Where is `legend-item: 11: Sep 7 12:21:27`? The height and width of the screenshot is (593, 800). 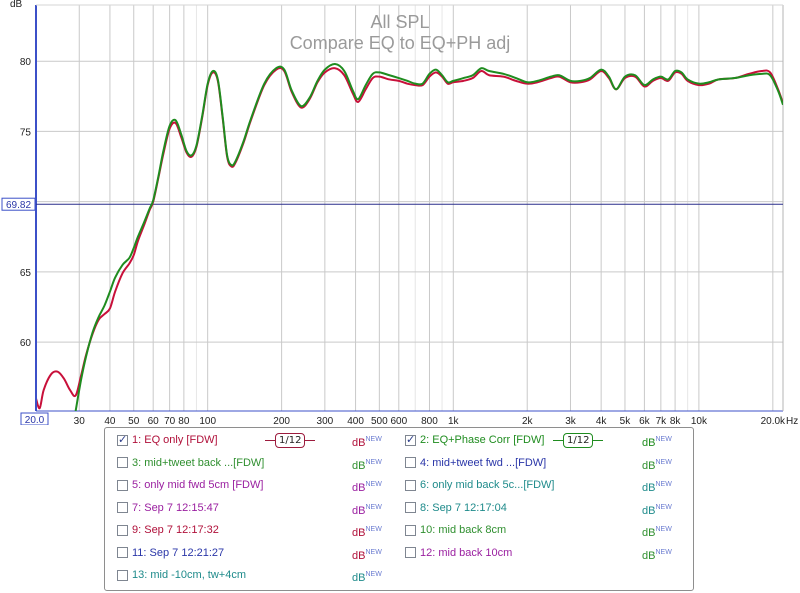 legend-item: 11: Sep 7 12:21:27 is located at coordinates (170, 553).